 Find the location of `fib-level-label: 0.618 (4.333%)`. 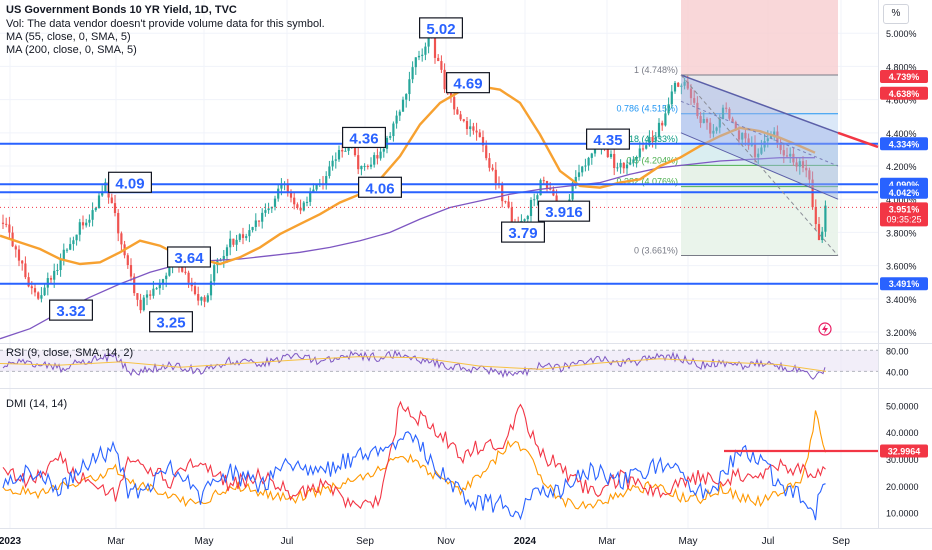

fib-level-label: 0.618 (4.333%) is located at coordinates (647, 139).